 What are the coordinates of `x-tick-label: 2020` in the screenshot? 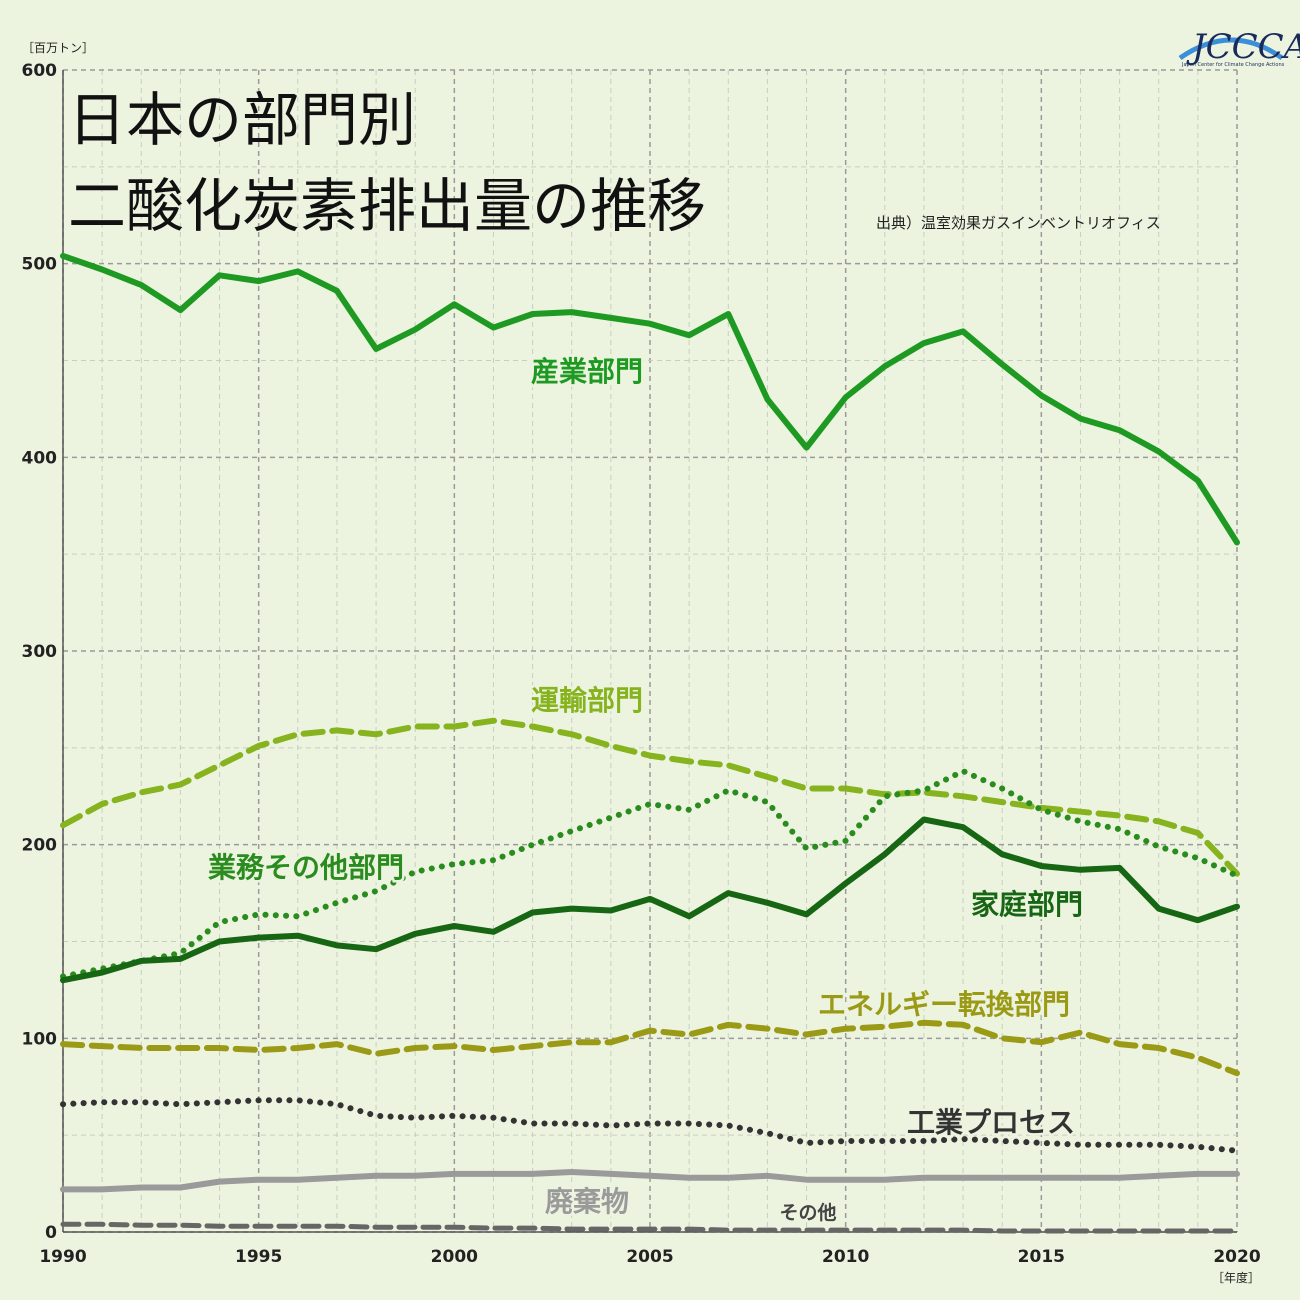 It's located at (1236, 1257).